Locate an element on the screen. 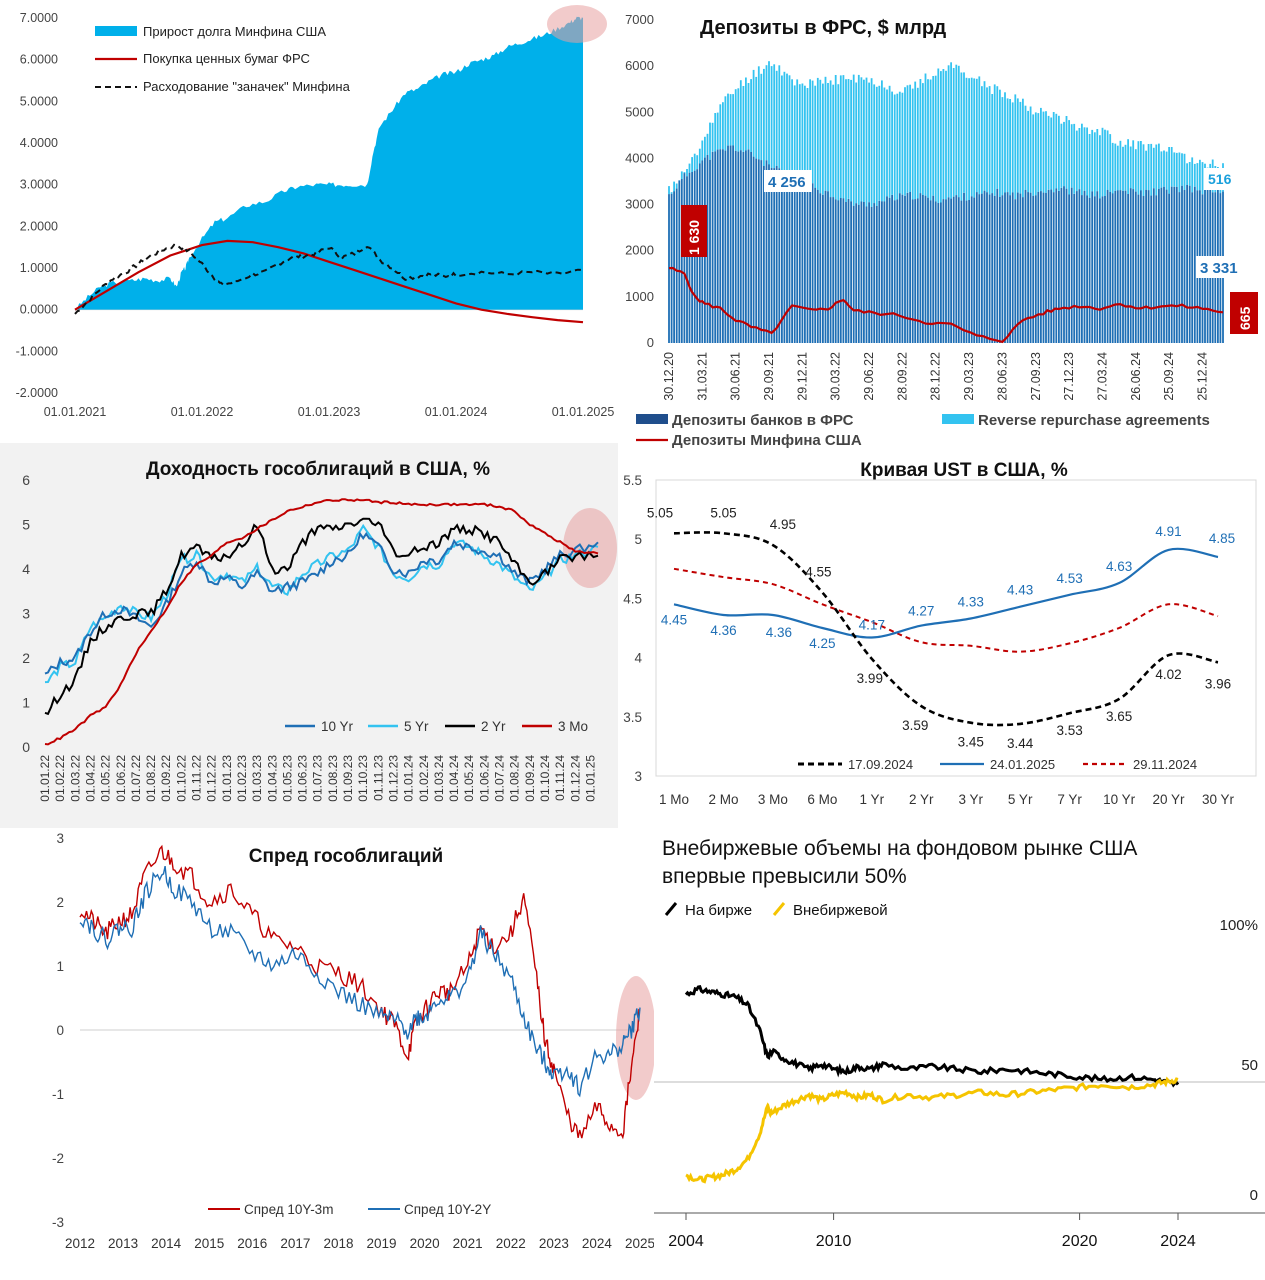 The image size is (1265, 1280). x-tick-label: 2012 is located at coordinates (80, 1243).